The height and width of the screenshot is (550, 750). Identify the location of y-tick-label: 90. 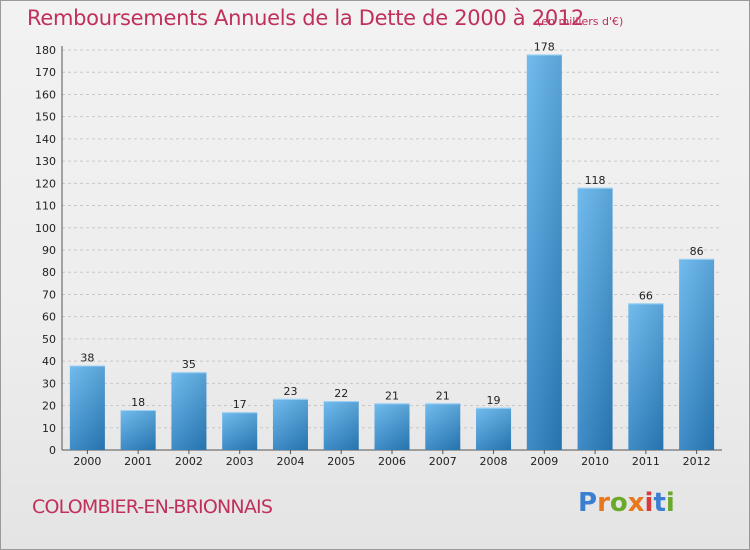
(49, 250).